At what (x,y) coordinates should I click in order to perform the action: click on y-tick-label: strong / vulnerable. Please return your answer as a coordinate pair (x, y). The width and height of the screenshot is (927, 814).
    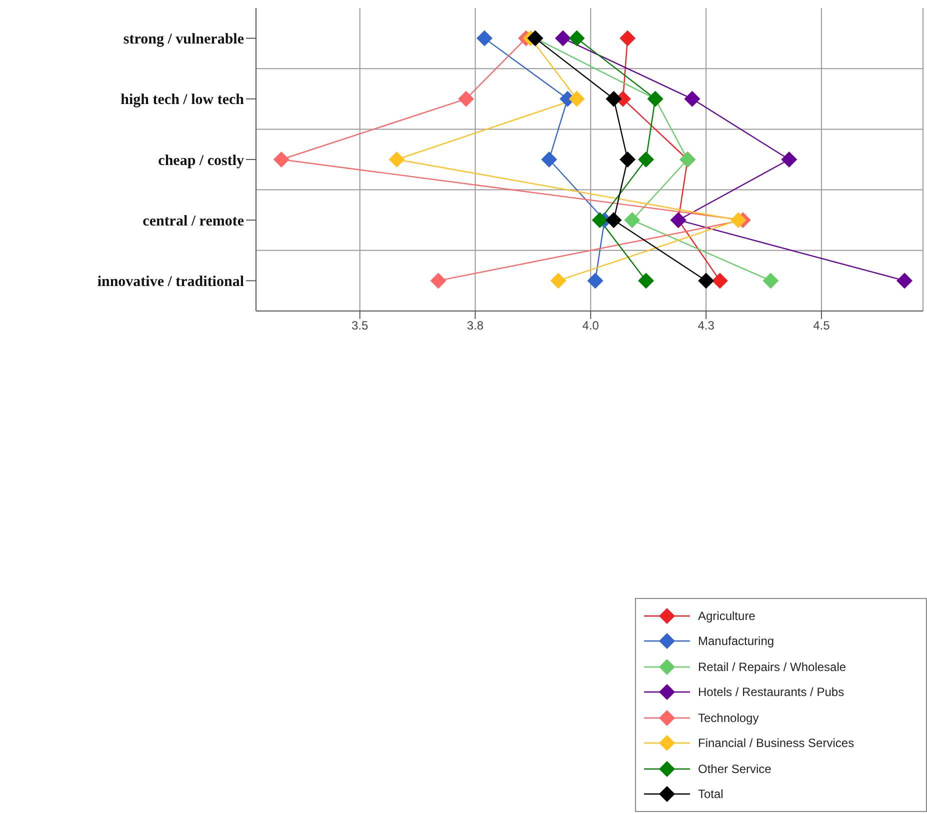
    Looking at the image, I should click on (183, 40).